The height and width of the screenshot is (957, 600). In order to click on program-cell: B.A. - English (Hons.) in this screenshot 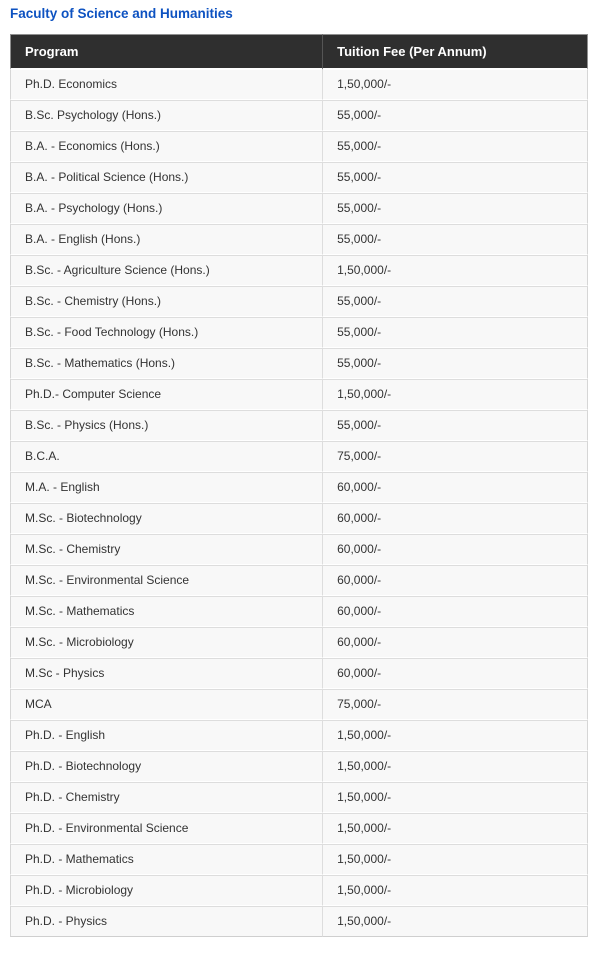, I will do `click(166, 239)`.